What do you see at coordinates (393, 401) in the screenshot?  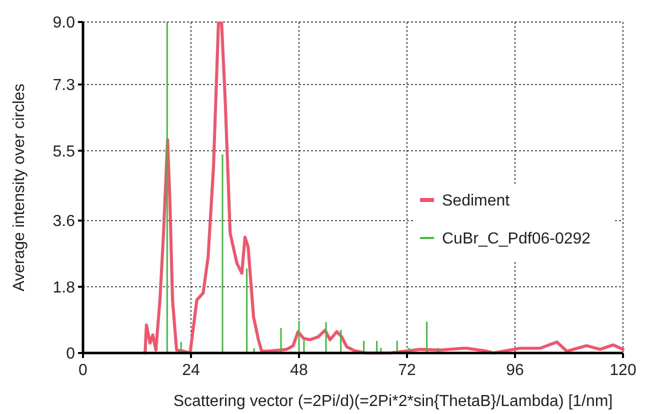 I see `x-axis-title: Scattering vector (=2Pi/d)(=2Pi*2*sin{ThetaB}/Lambda) [1/nm]` at bounding box center [393, 401].